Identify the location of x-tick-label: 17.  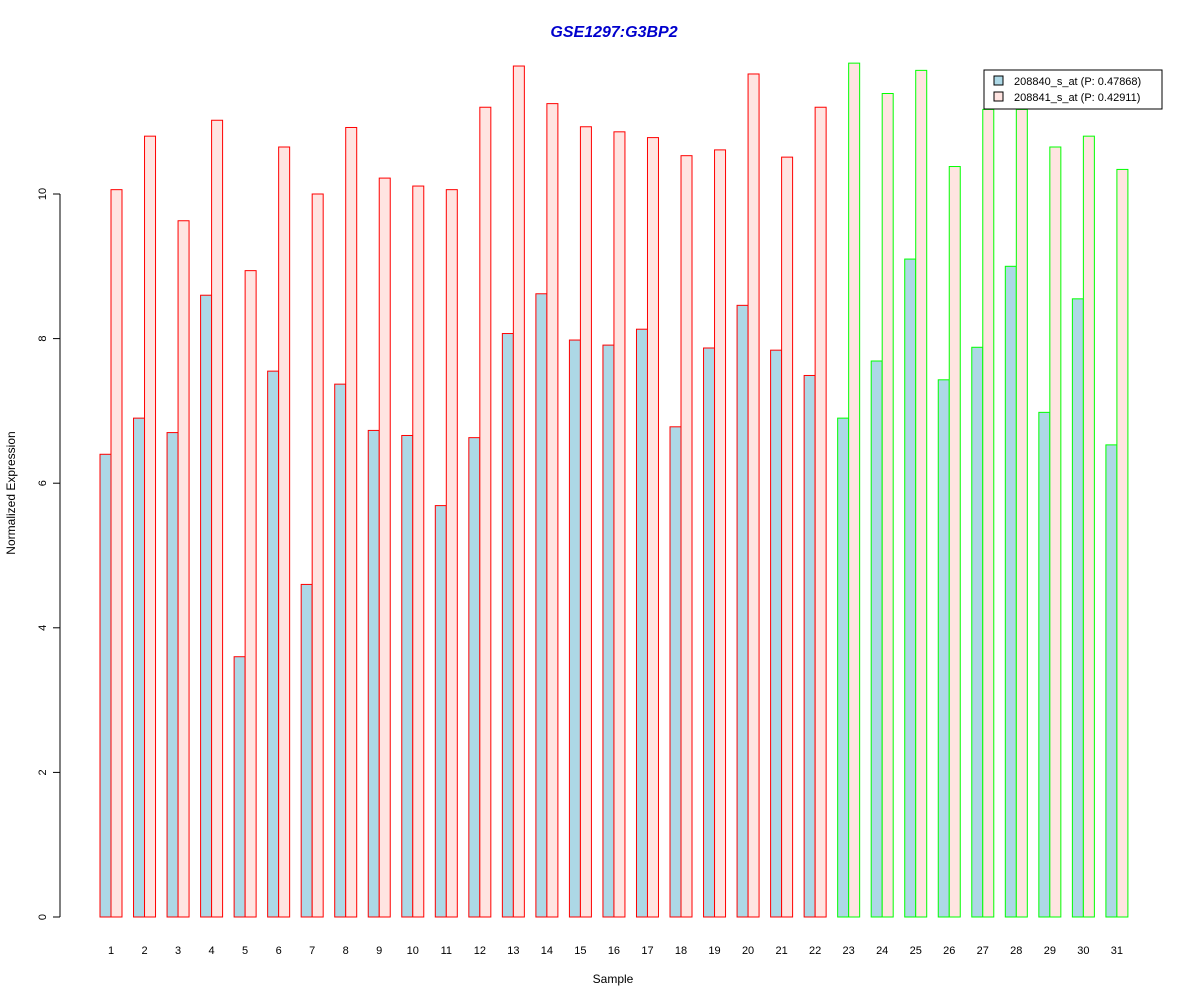
(647, 951).